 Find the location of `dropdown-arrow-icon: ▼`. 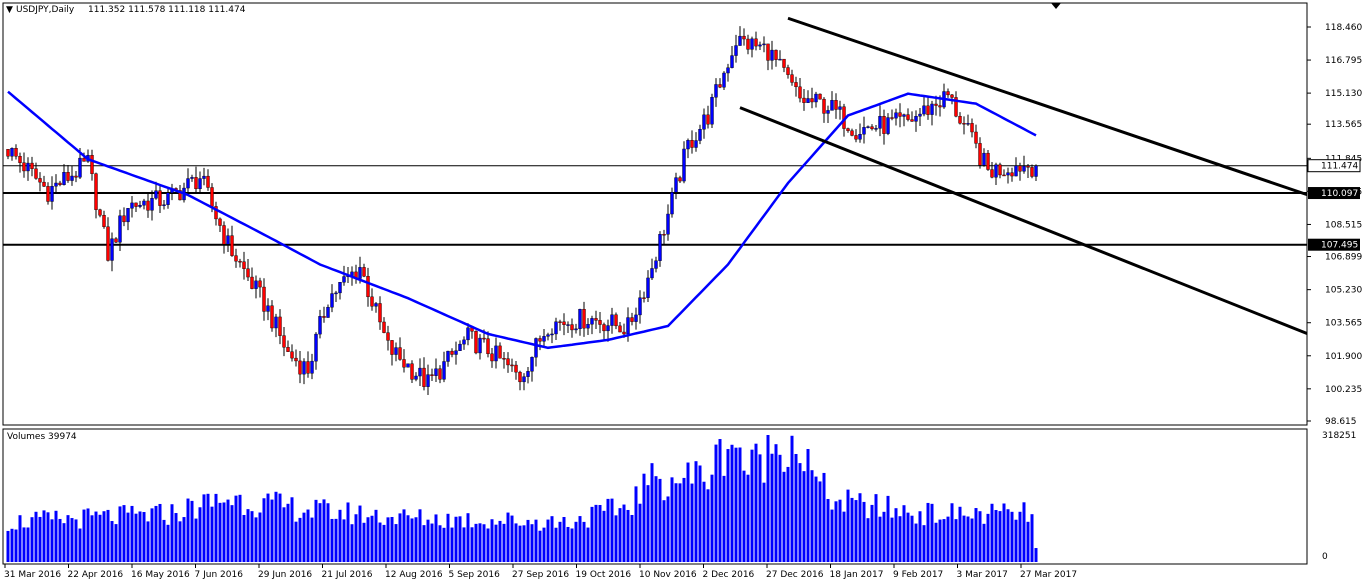

dropdown-arrow-icon: ▼ is located at coordinates (9, 10).